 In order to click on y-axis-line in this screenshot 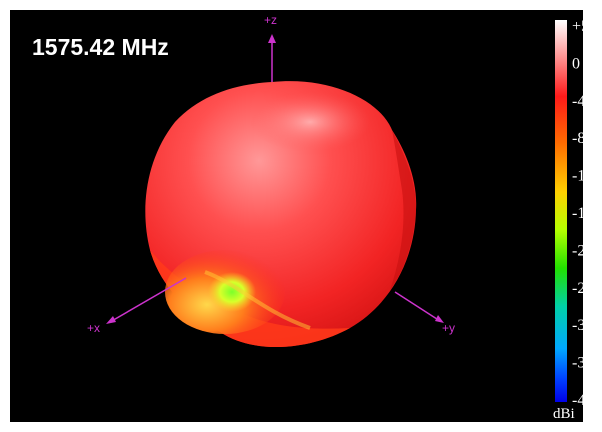, I will do `click(417, 306)`.